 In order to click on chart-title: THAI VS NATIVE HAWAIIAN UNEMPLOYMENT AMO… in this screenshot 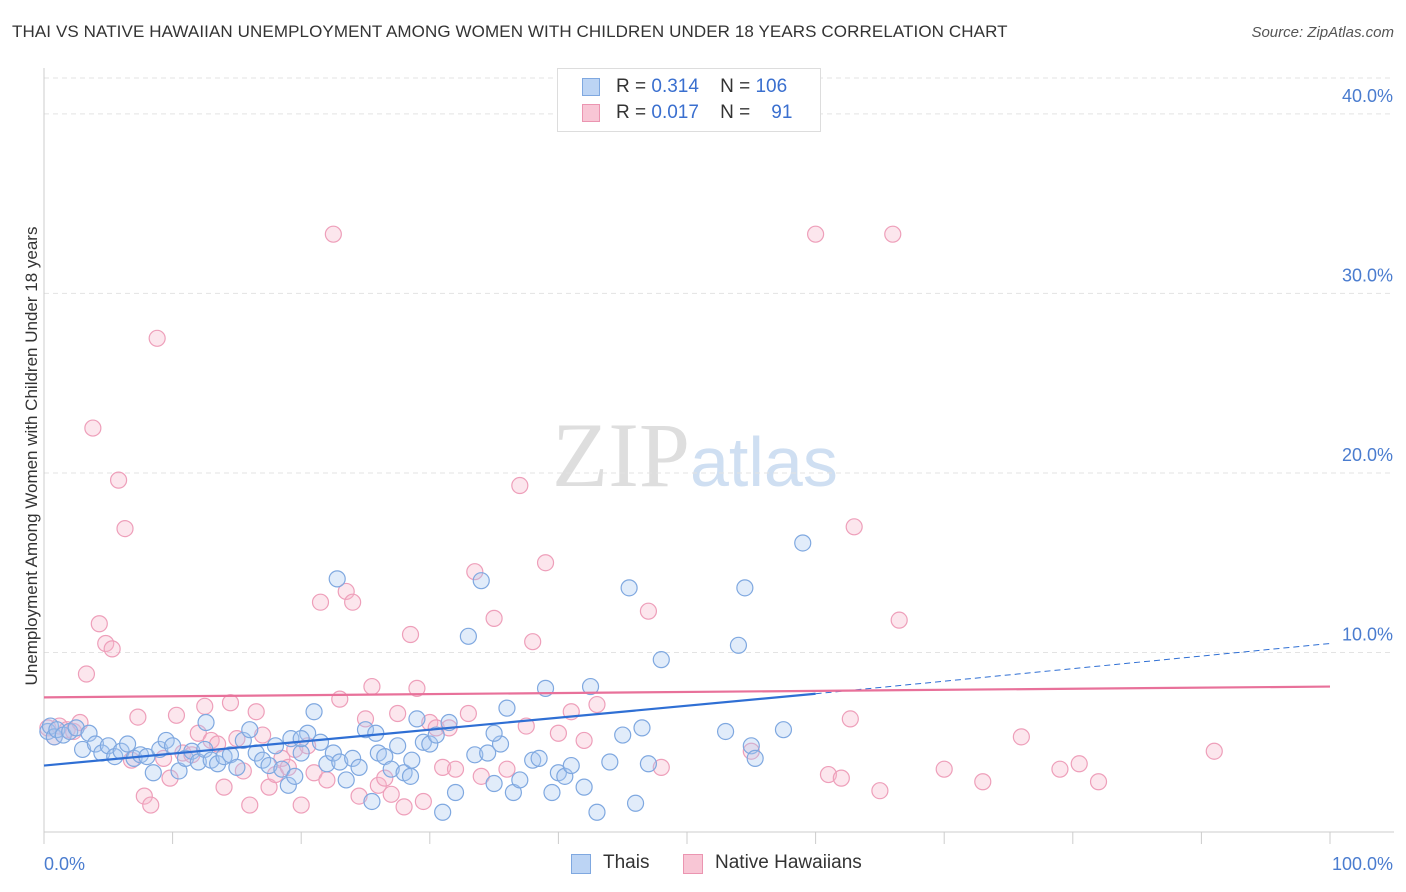, I will do `click(510, 31)`.